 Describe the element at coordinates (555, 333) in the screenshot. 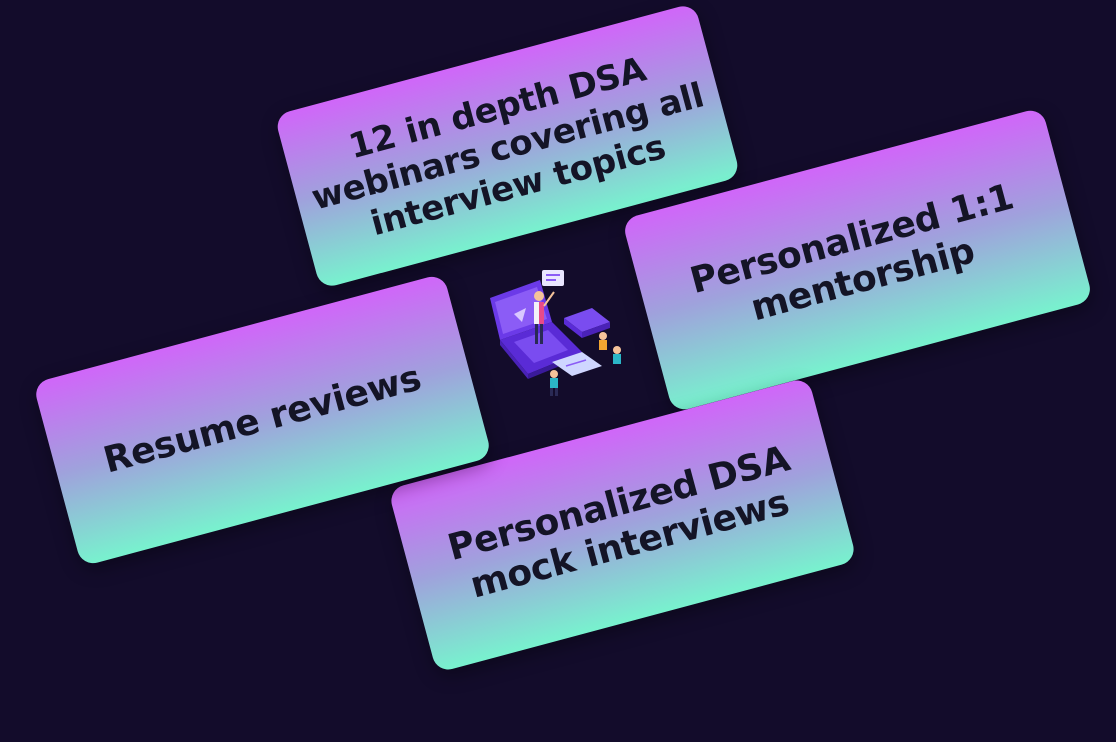

I see `online-learning-illustration-icon` at that location.